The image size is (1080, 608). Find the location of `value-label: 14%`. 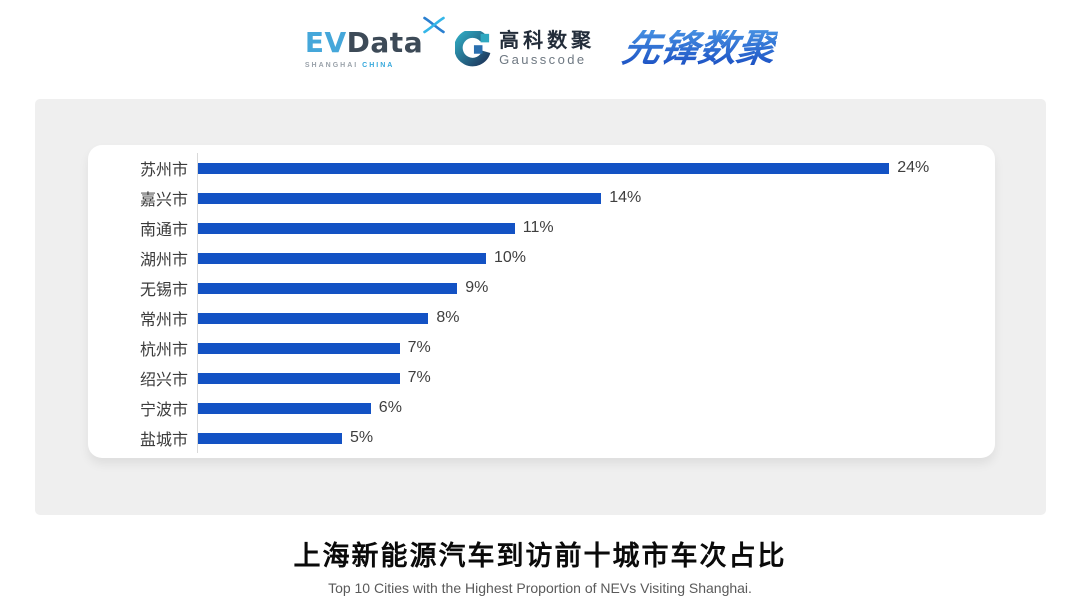

value-label: 14% is located at coordinates (625, 197).